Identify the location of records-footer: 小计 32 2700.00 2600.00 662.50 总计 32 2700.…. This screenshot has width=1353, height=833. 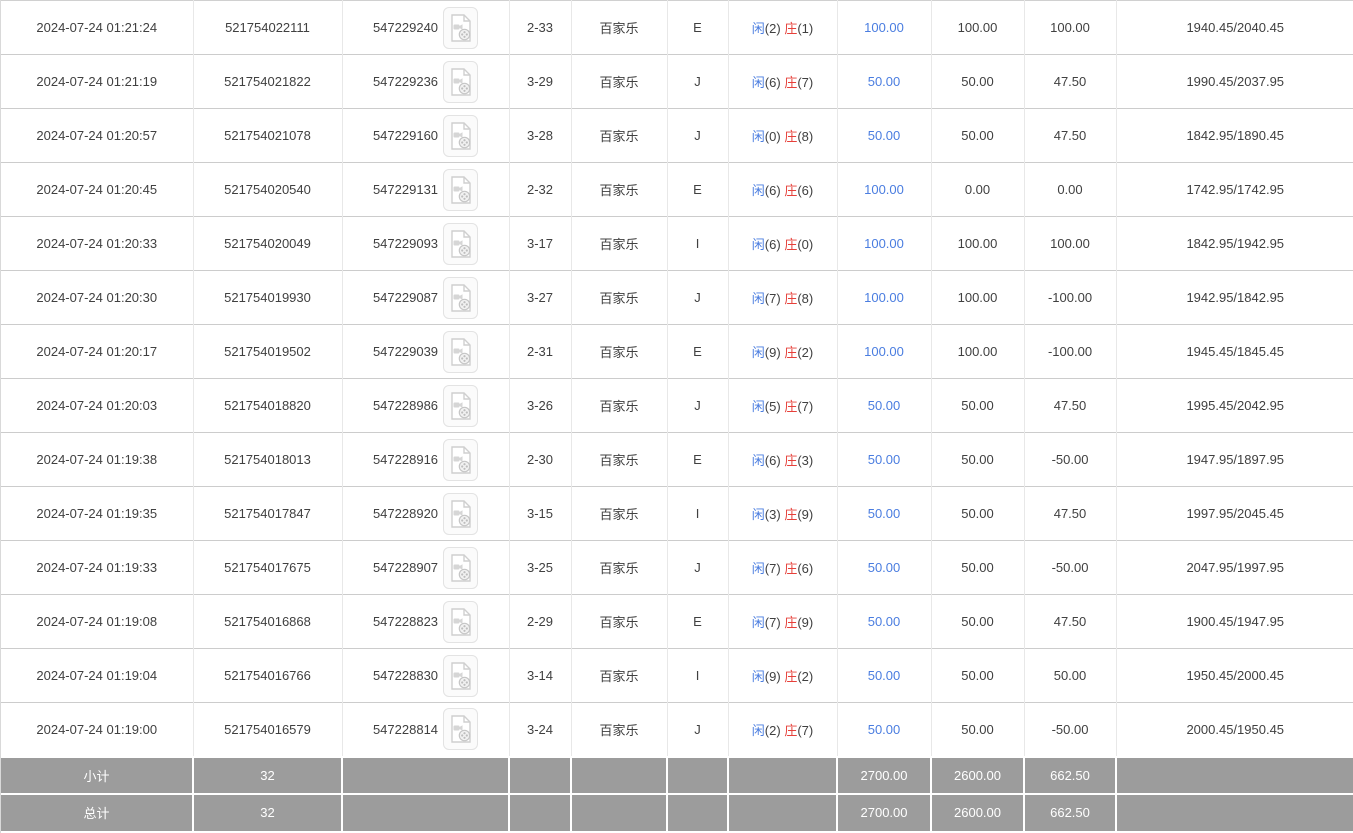
(677, 793).